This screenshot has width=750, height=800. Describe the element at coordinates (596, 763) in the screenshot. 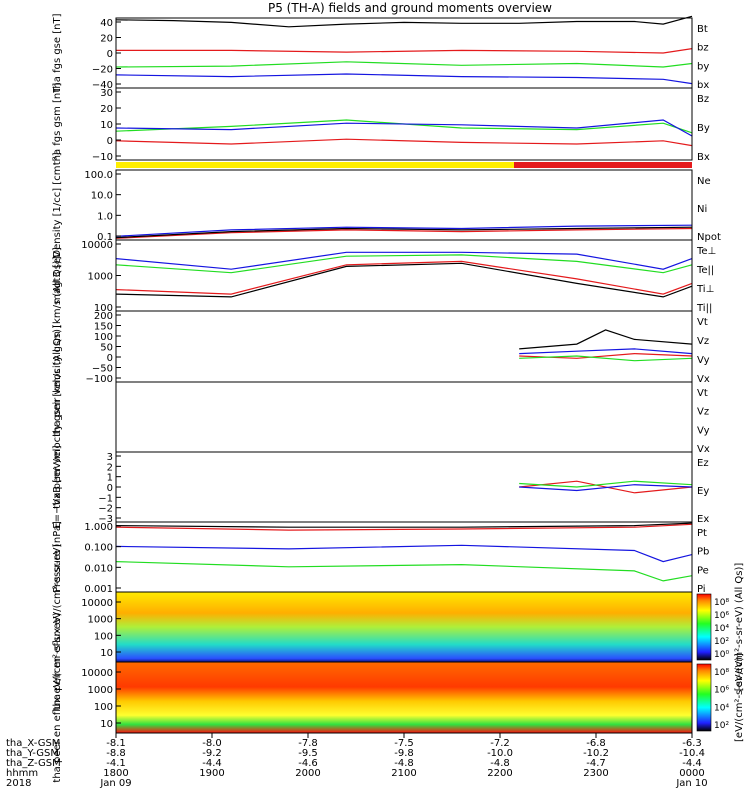

I see `footer-value: -4.7` at that location.